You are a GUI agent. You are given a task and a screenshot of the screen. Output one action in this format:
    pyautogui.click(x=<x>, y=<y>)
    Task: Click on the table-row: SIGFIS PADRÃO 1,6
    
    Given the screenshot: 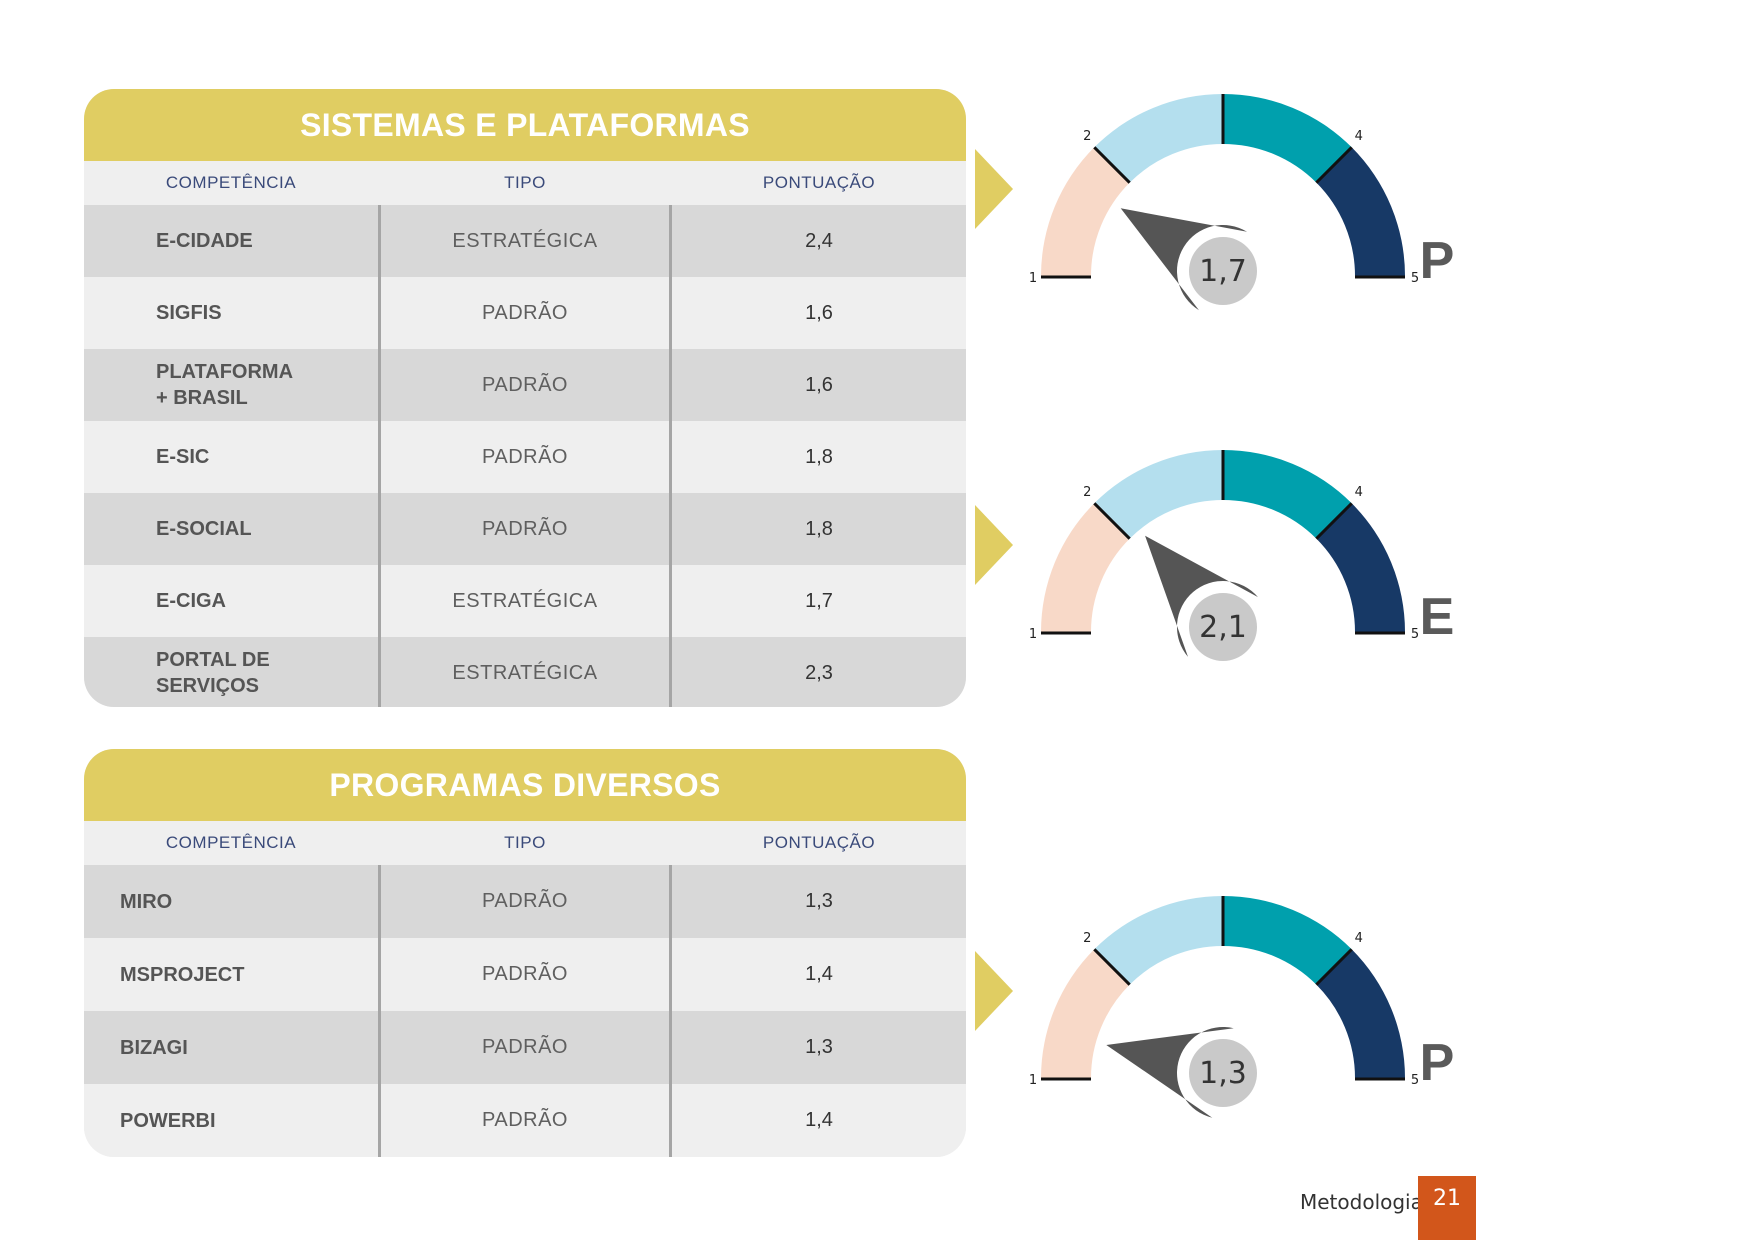 What is the action you would take?
    pyautogui.click(x=525, y=313)
    